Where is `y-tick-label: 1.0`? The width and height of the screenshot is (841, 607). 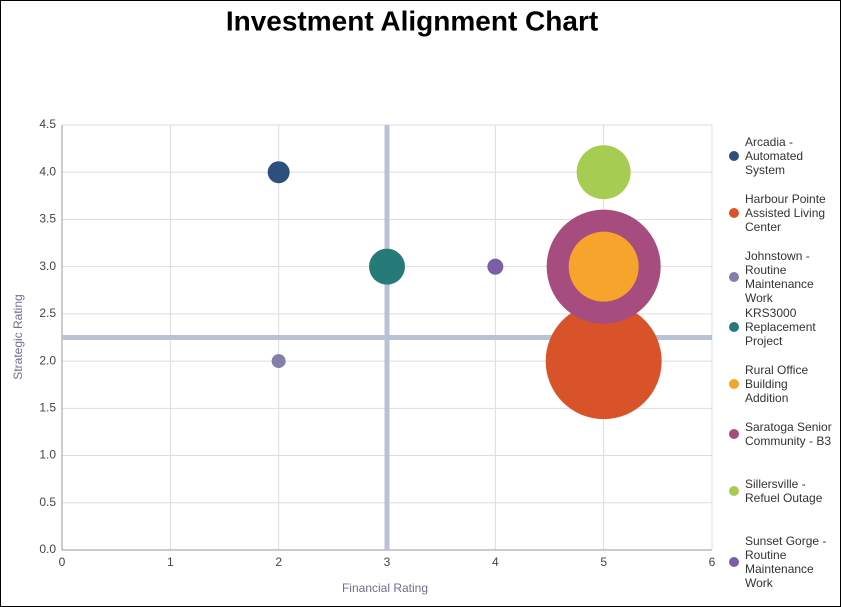
y-tick-label: 1.0 is located at coordinates (47, 455).